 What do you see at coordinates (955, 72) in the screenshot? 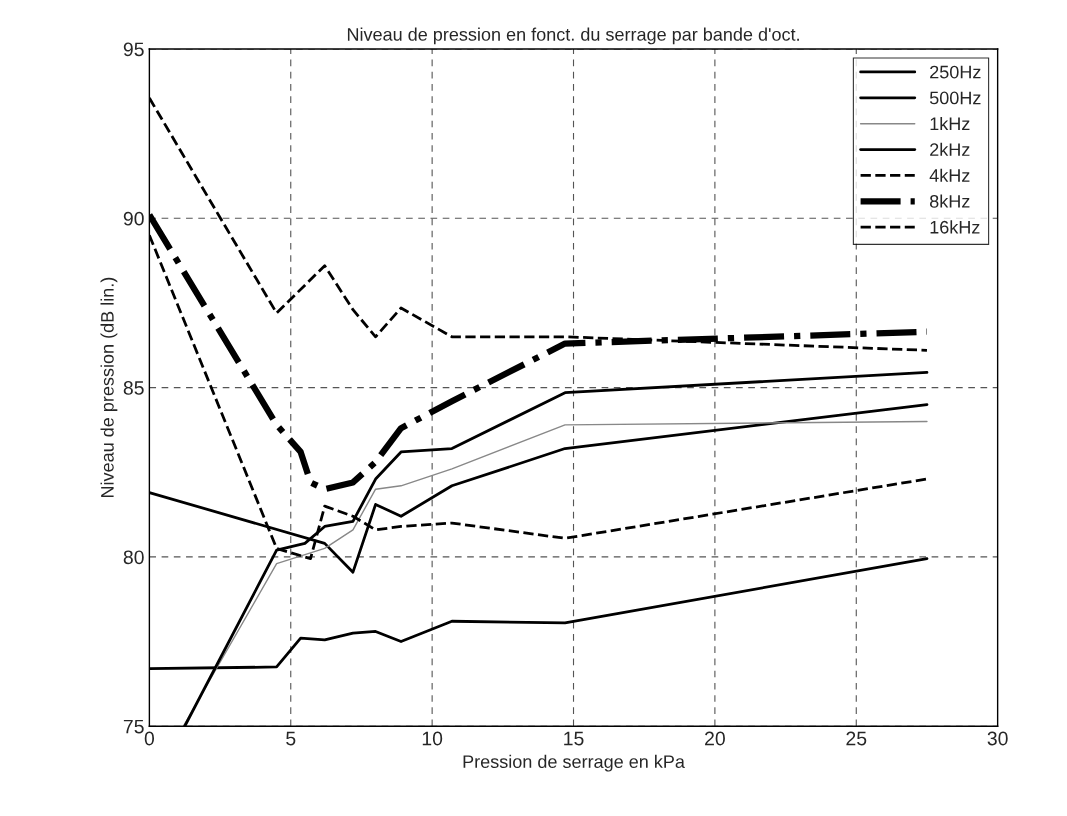
I see `legend-label: 250Hz` at bounding box center [955, 72].